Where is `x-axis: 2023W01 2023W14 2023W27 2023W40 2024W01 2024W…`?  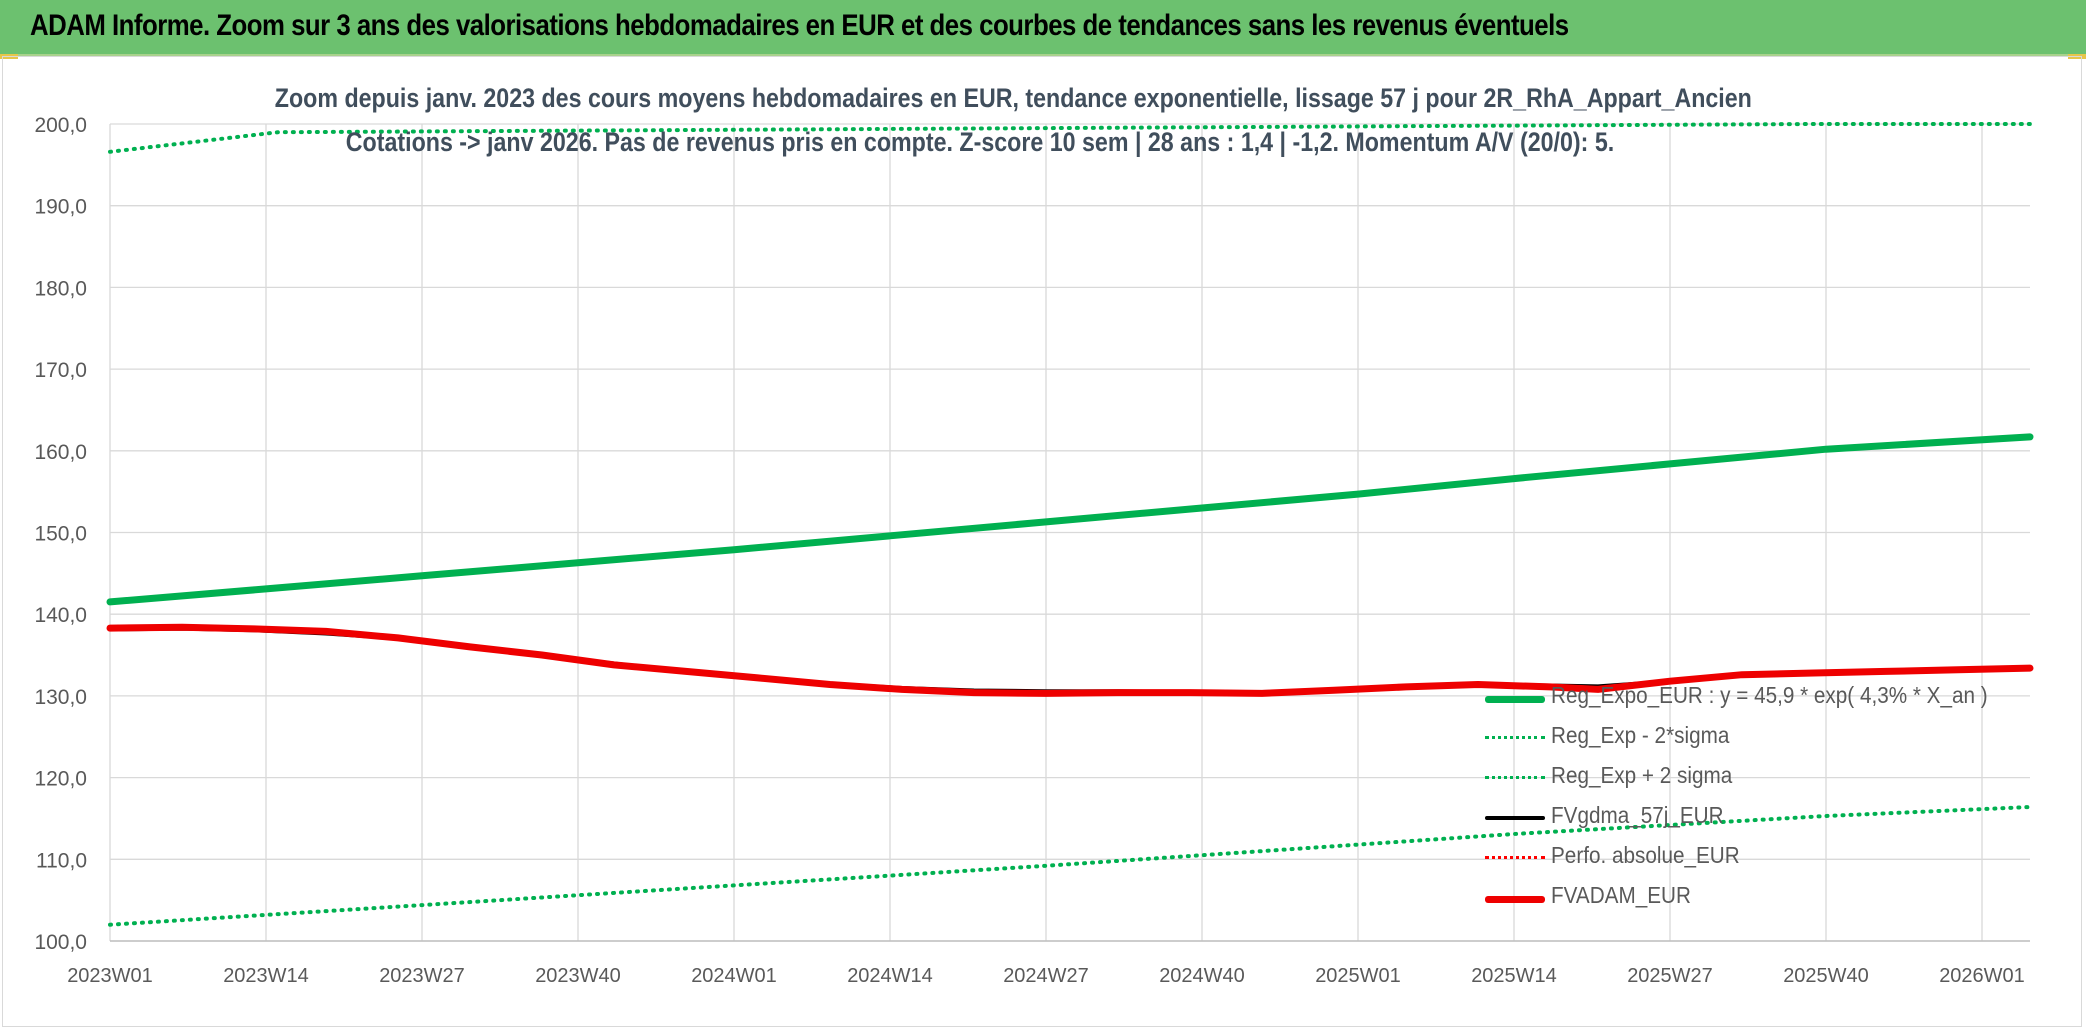
x-axis: 2023W01 2023W14 2023W27 2023W40 2024W01 2024W… is located at coordinates (1046, 976).